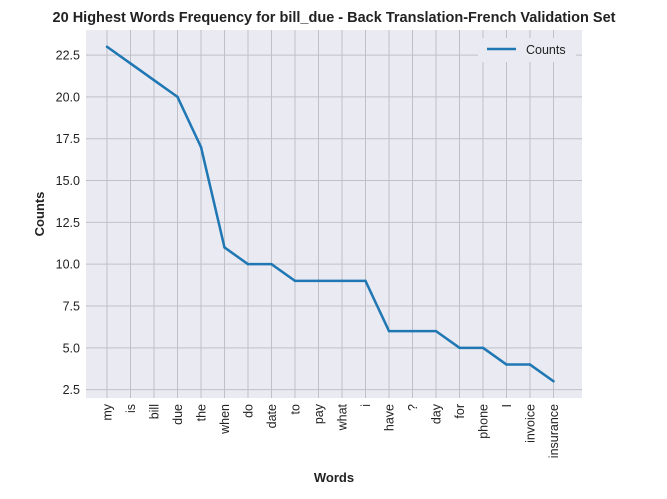  I want to click on y-tick-label: 10.0, so click(68, 265).